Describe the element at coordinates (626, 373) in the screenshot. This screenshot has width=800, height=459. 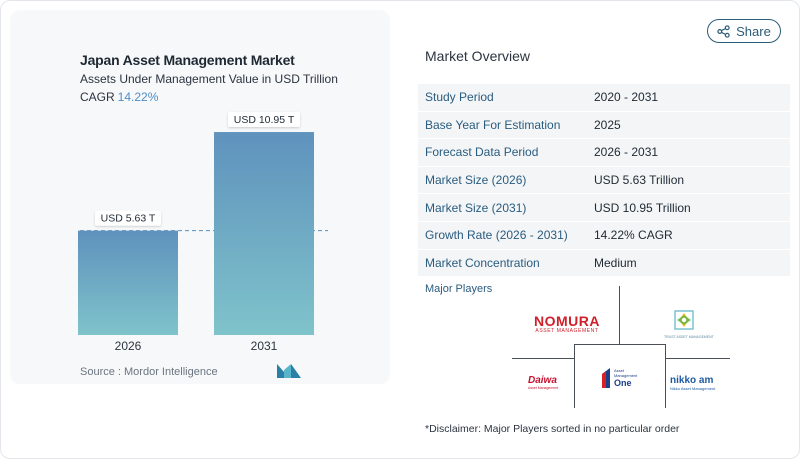
I see `am-one-subtext: Asset Management` at that location.